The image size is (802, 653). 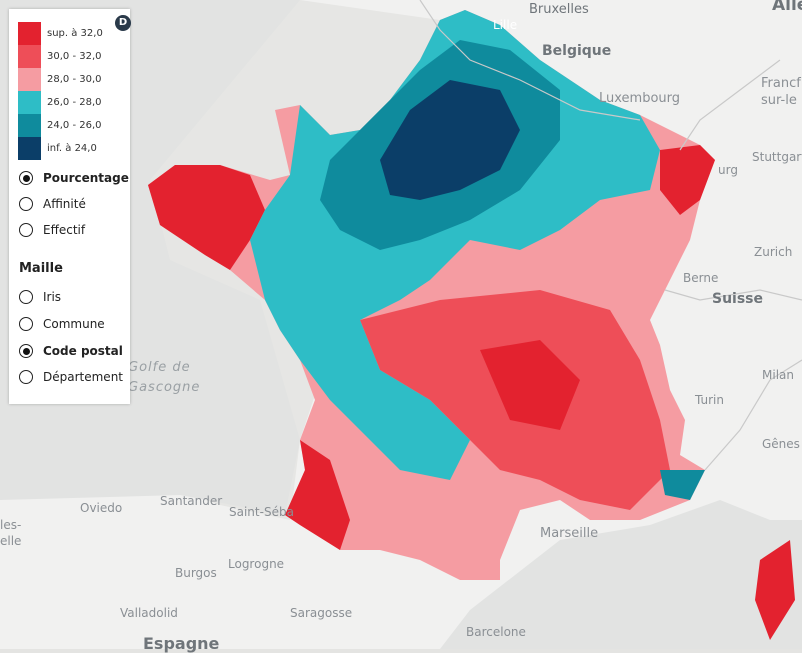 I want to click on legend-item: 30,0 - 32,0, so click(x=60, y=56).